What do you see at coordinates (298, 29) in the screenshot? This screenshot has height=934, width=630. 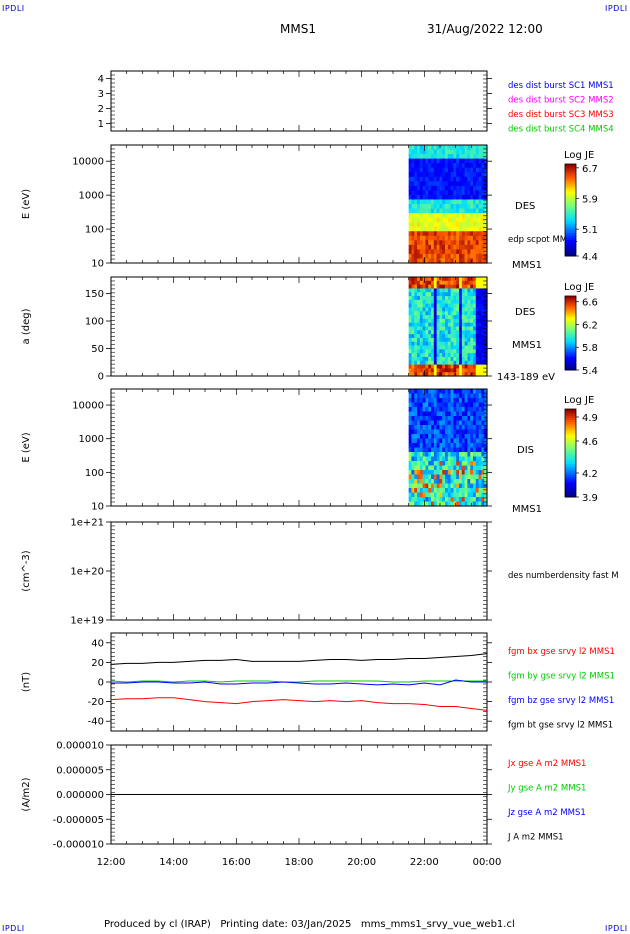 I see `mission-title: MMS1` at bounding box center [298, 29].